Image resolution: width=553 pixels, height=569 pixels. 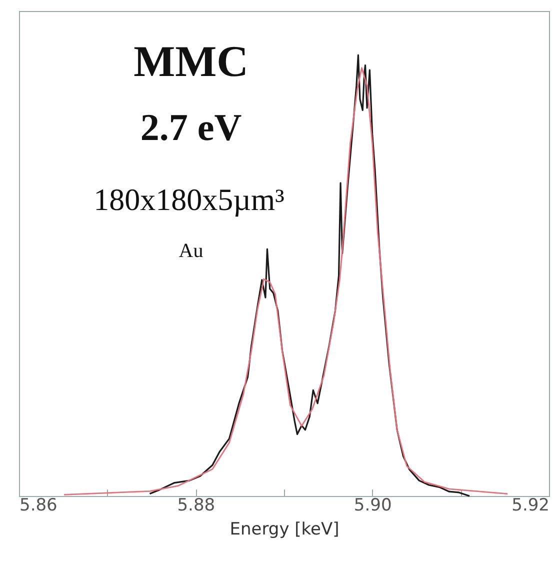 What do you see at coordinates (373, 506) in the screenshot?
I see `x-tick-label: 5.90` at bounding box center [373, 506].